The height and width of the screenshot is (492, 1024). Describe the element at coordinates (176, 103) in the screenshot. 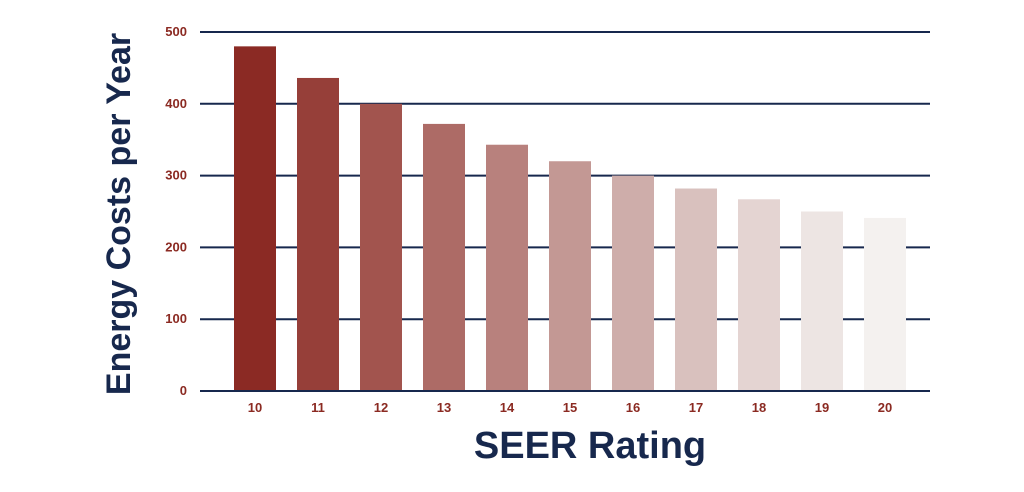

I see `y-tick-label: 400` at that location.